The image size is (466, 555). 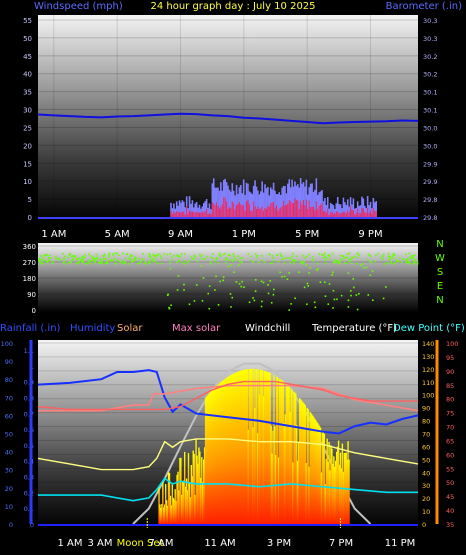 What do you see at coordinates (450, 372) in the screenshot?
I see `temperature-y-tick-label: 90` at bounding box center [450, 372].